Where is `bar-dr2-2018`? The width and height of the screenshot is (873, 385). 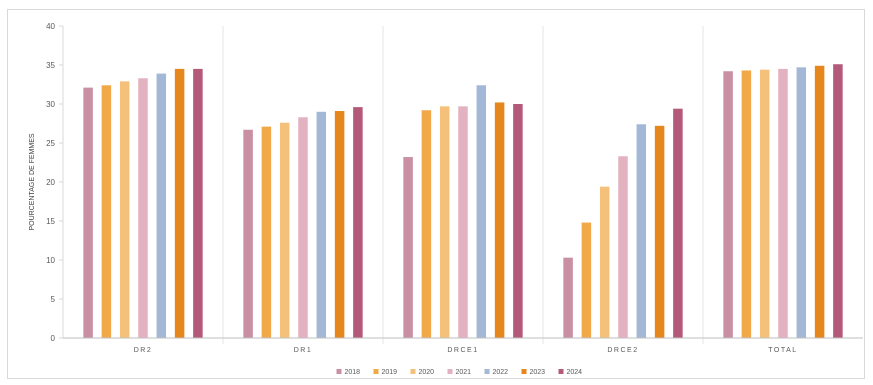
bar-dr2-2018 is located at coordinates (88, 213).